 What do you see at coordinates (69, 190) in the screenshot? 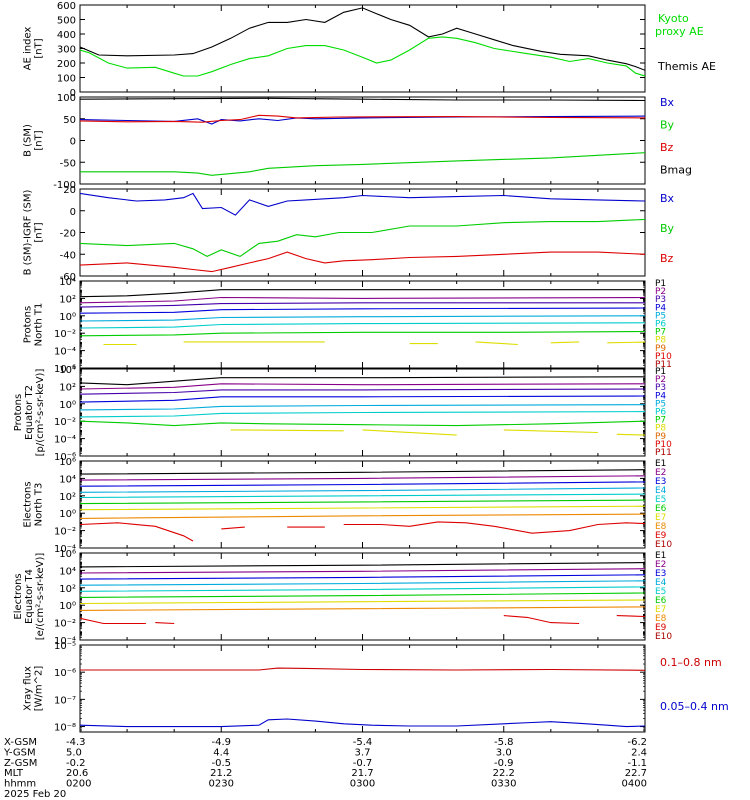
I see `y-tick-label: 20` at bounding box center [69, 190].